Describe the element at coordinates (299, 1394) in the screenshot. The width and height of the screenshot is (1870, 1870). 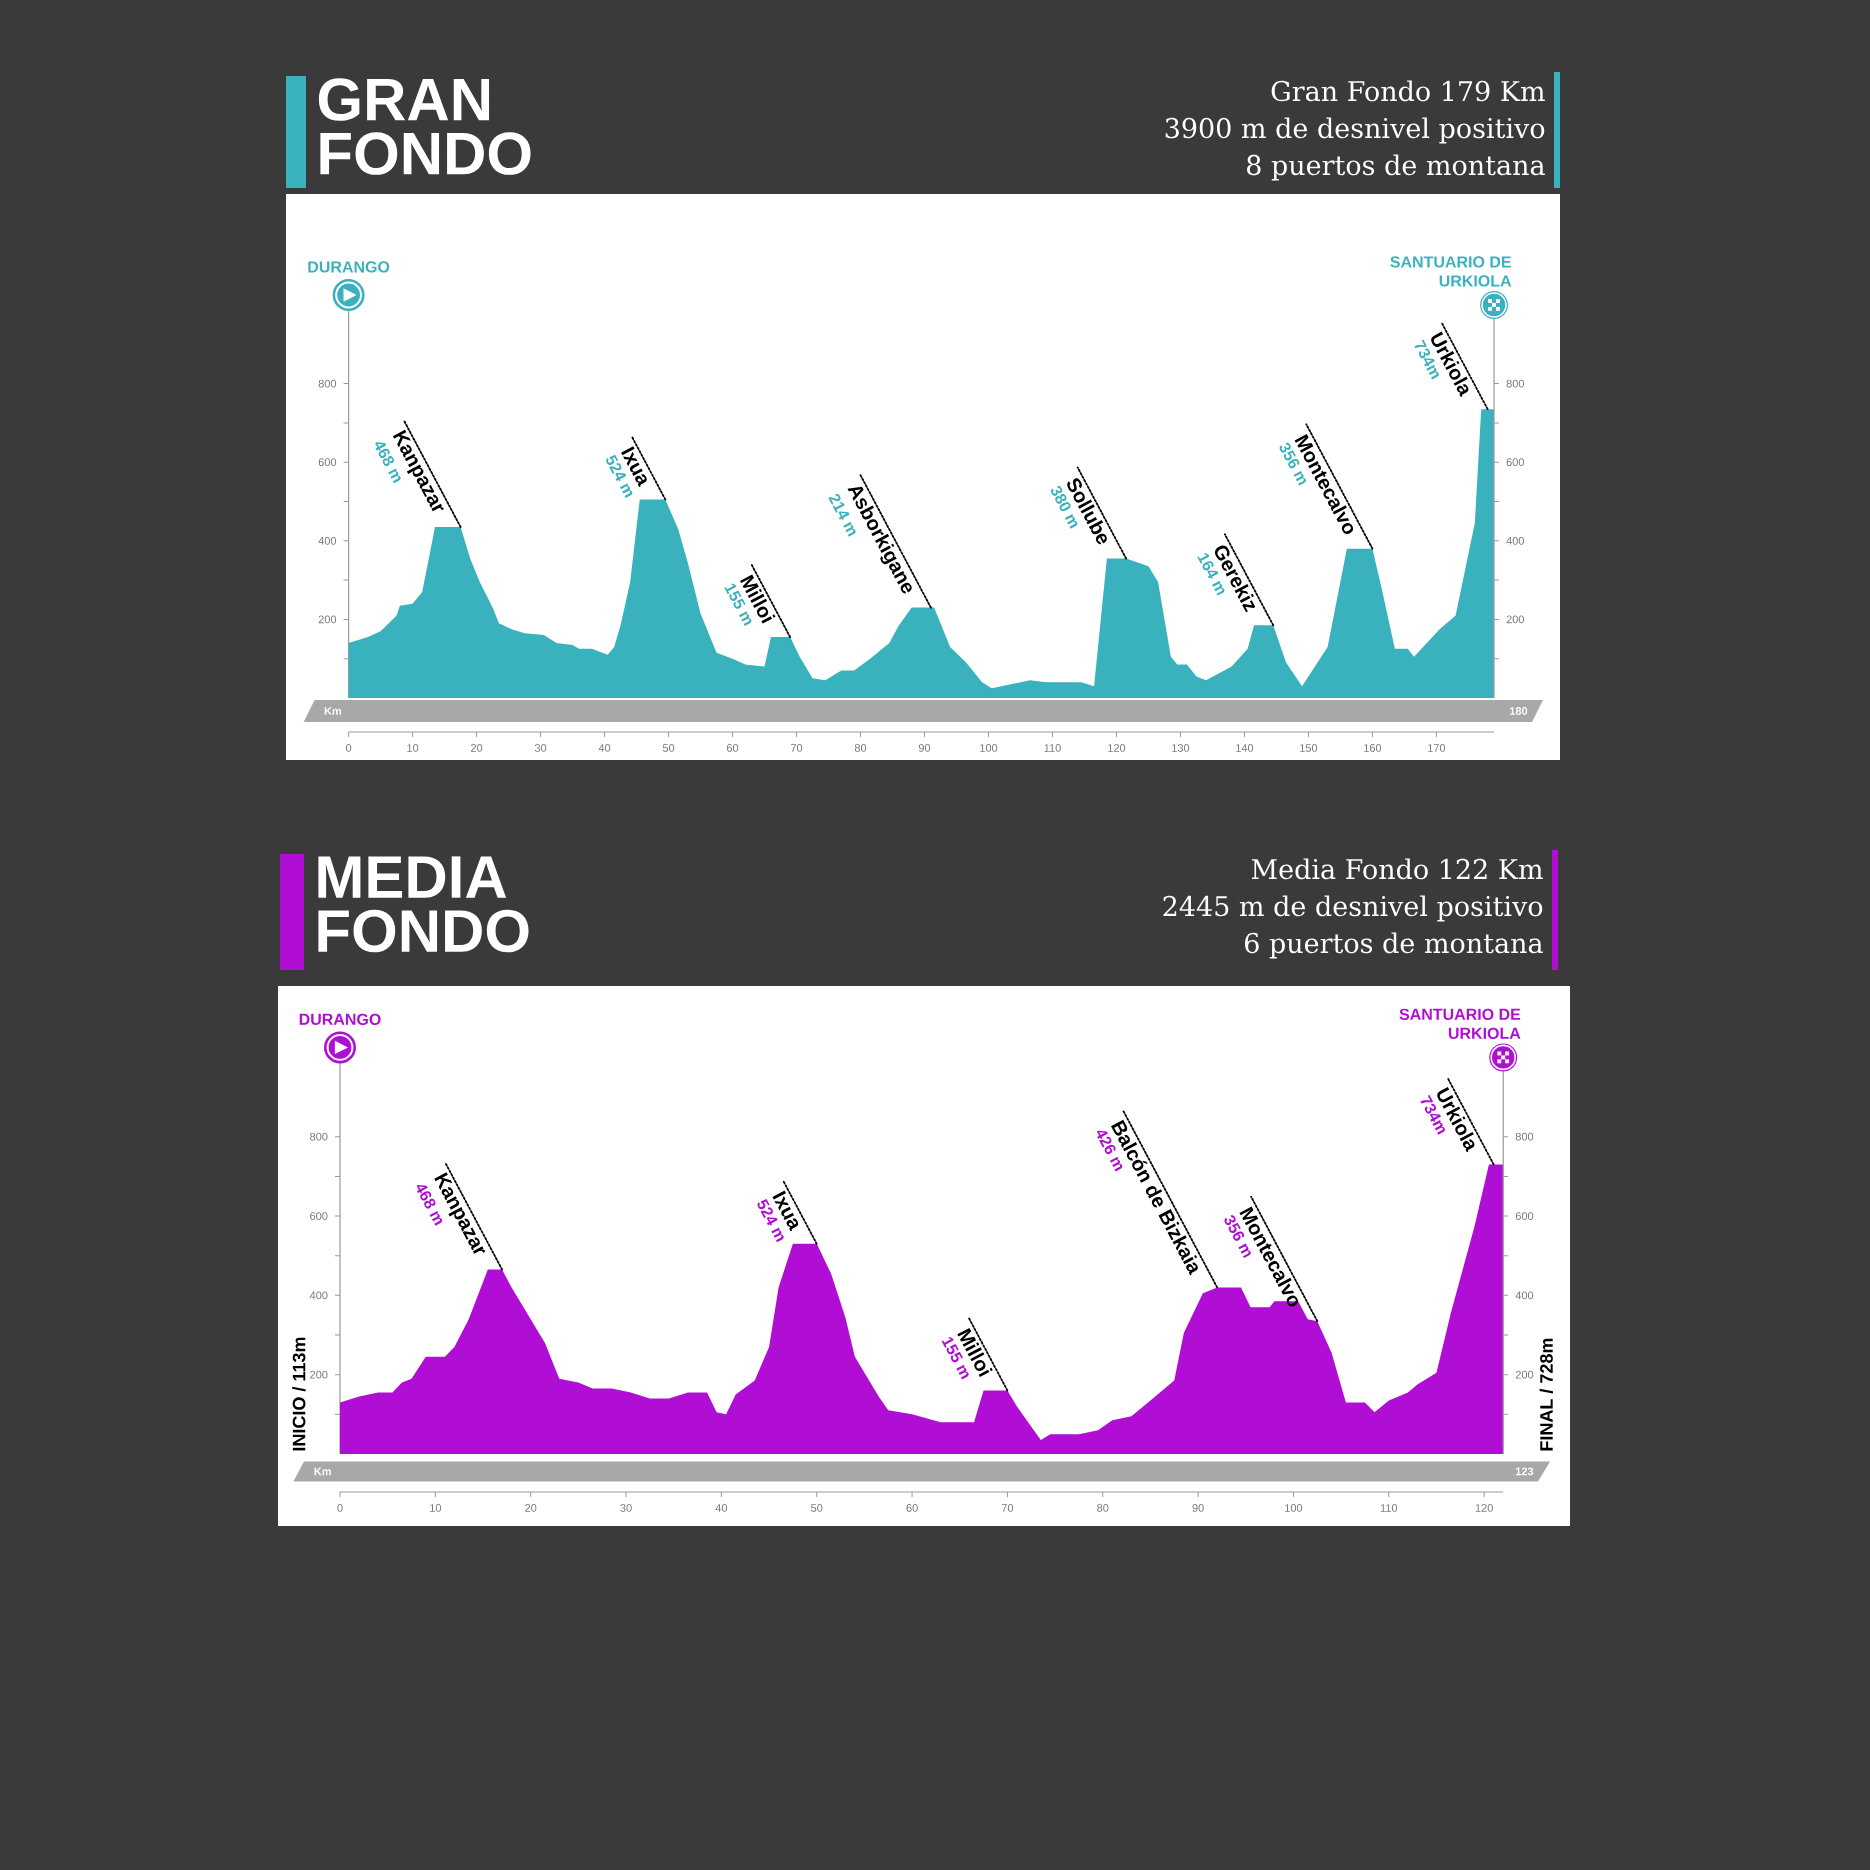
I see `y-axis-title: INICIO / 113m` at that location.